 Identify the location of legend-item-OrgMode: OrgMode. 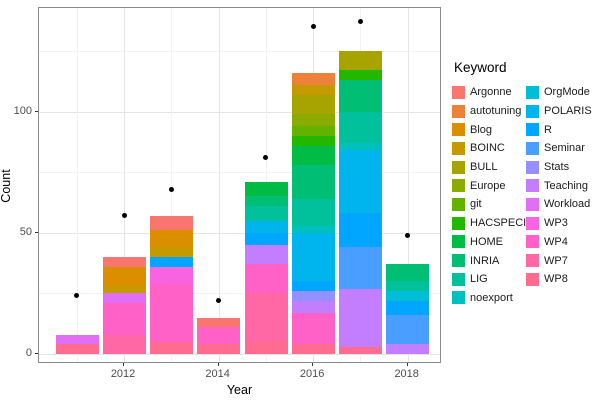
(562, 92).